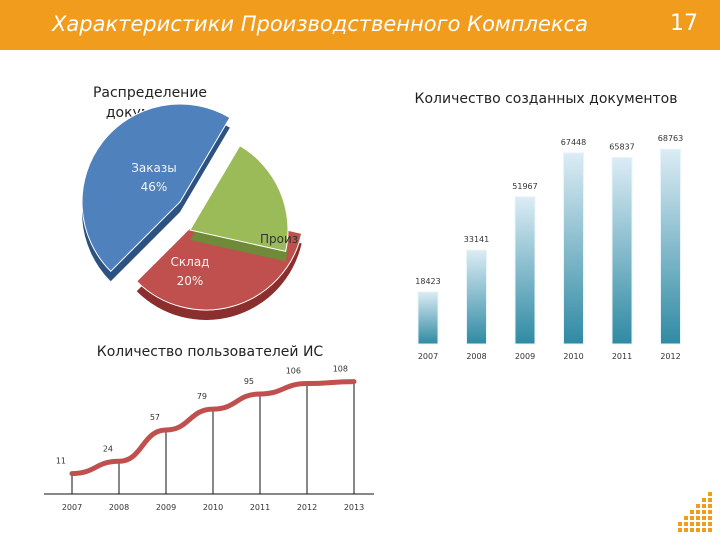 This screenshot has height=540, width=720. Describe the element at coordinates (546, 99) in the screenshot. I see `bar-chart-title: Количество созданных документов` at that location.